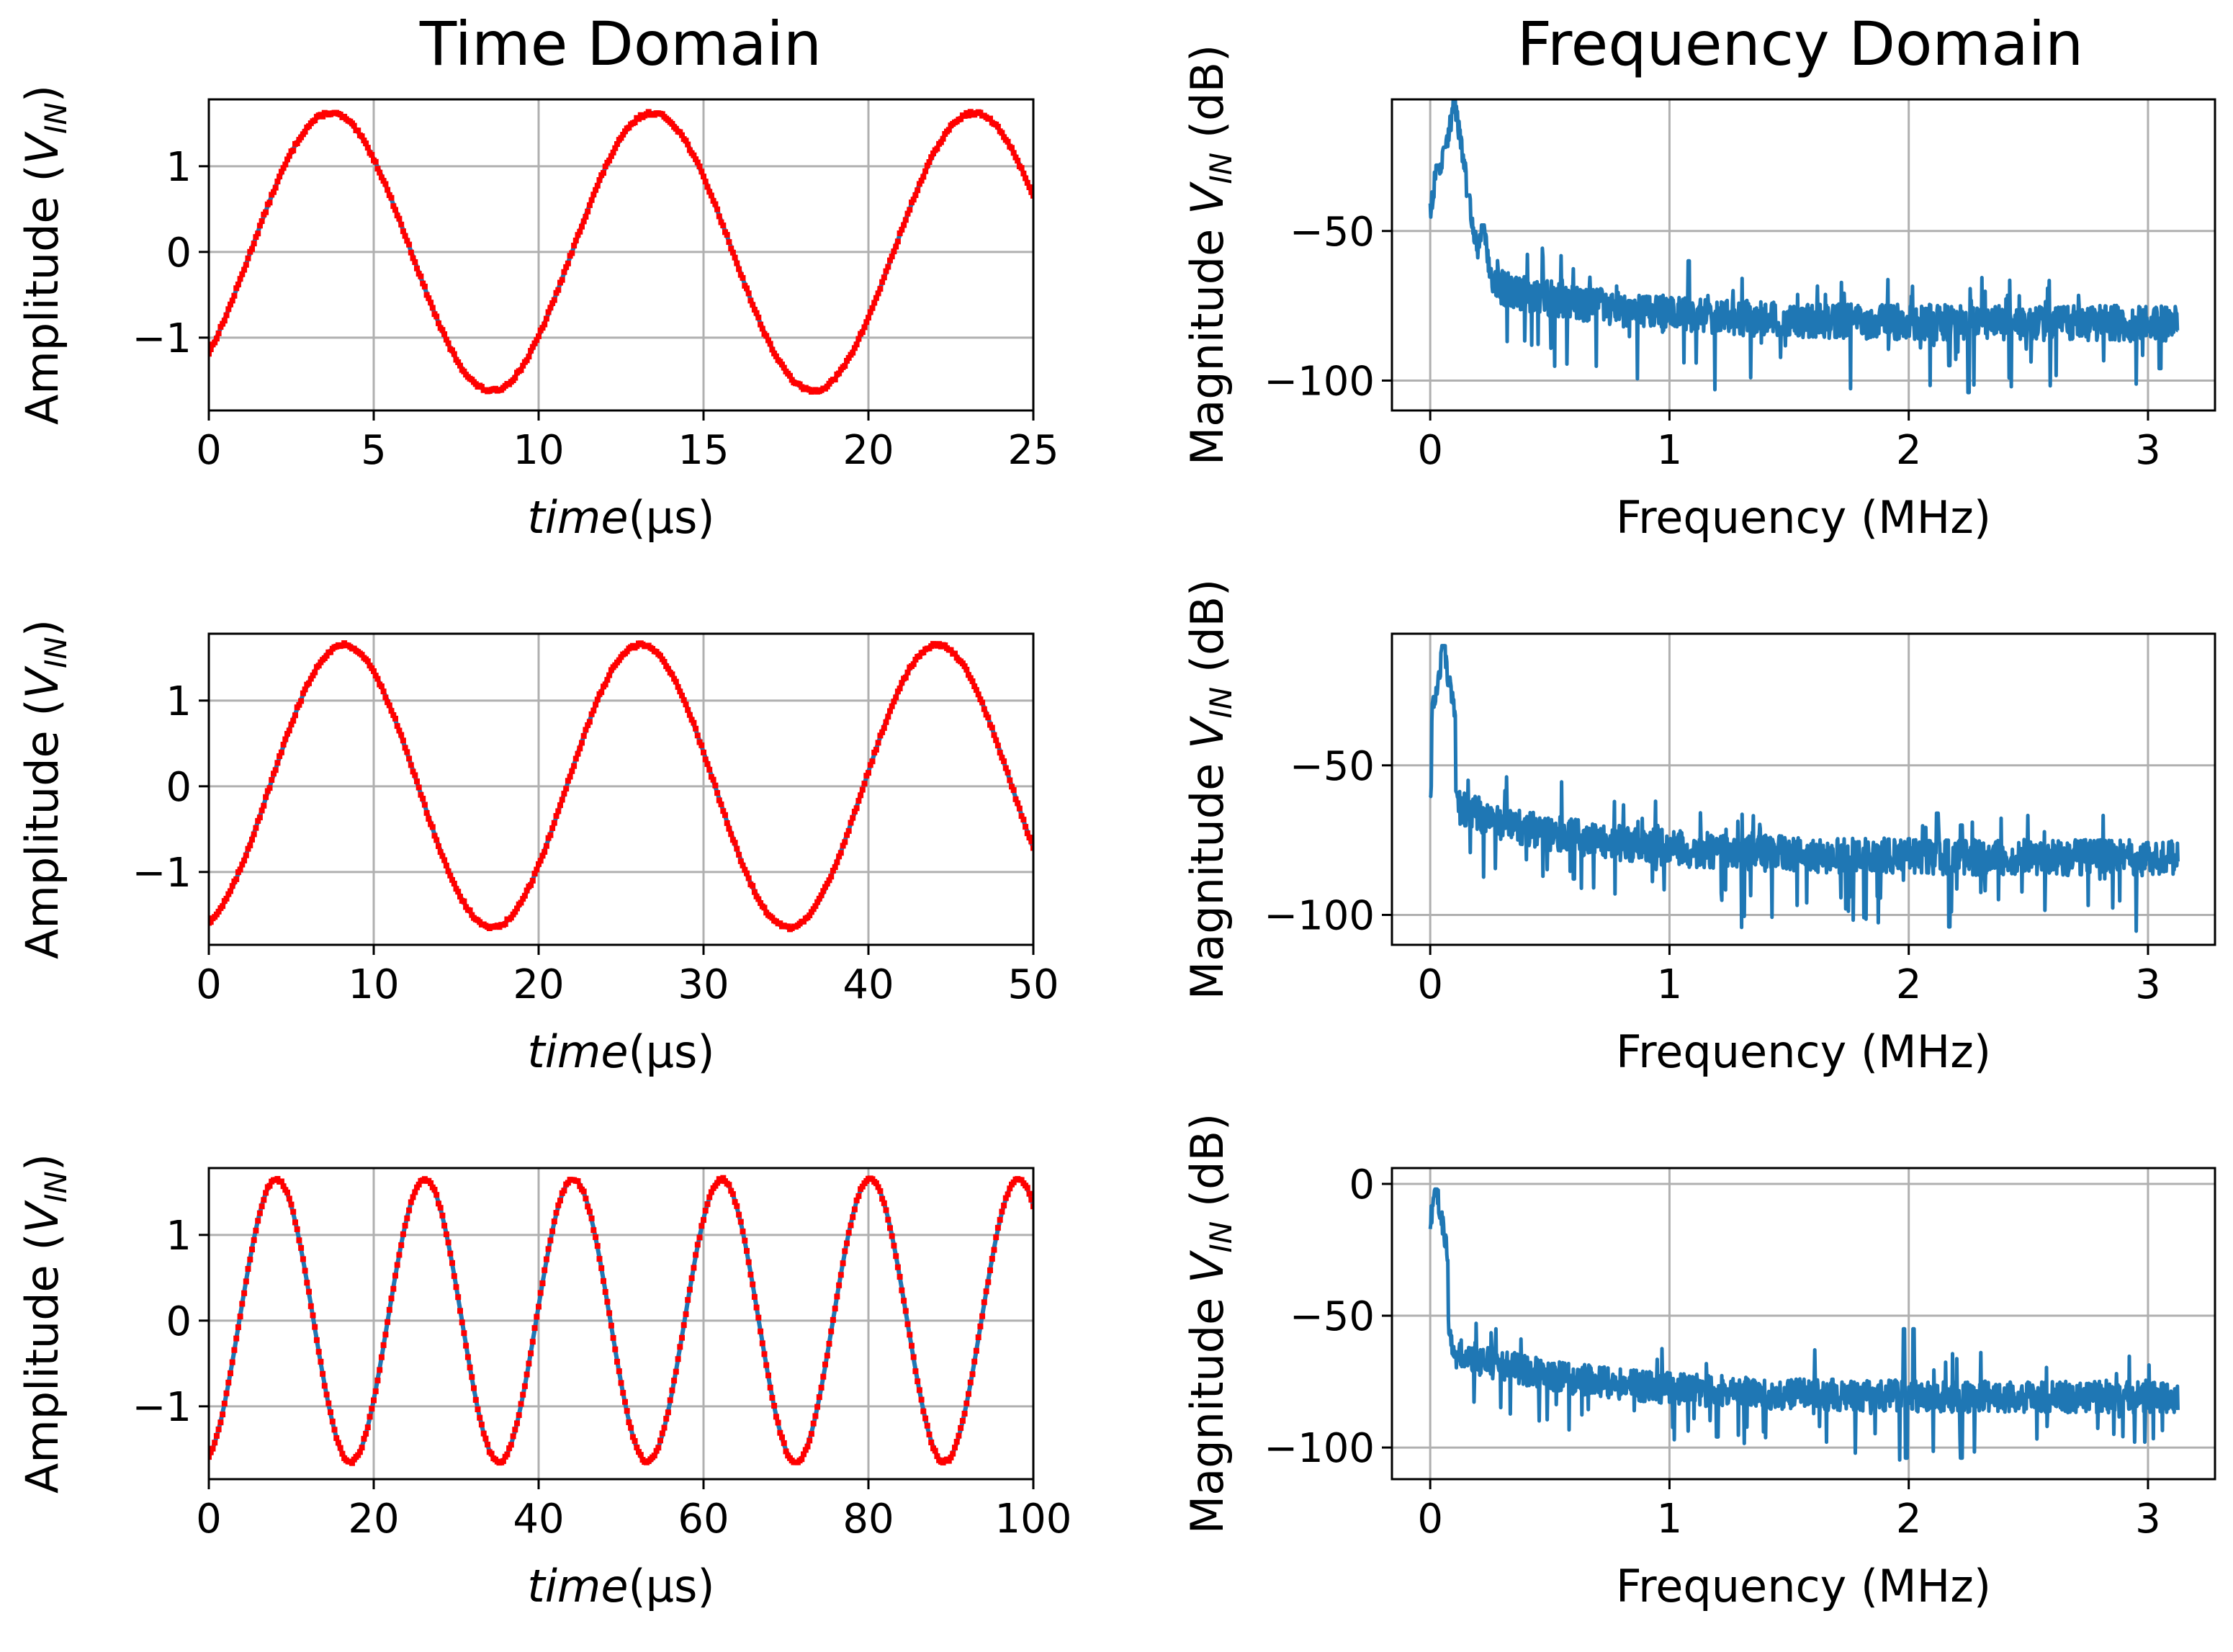 Image resolution: width=2233 pixels, height=1652 pixels. Describe the element at coordinates (577, 1586) in the screenshot. I see `x-axis-label-italic: time` at that location.